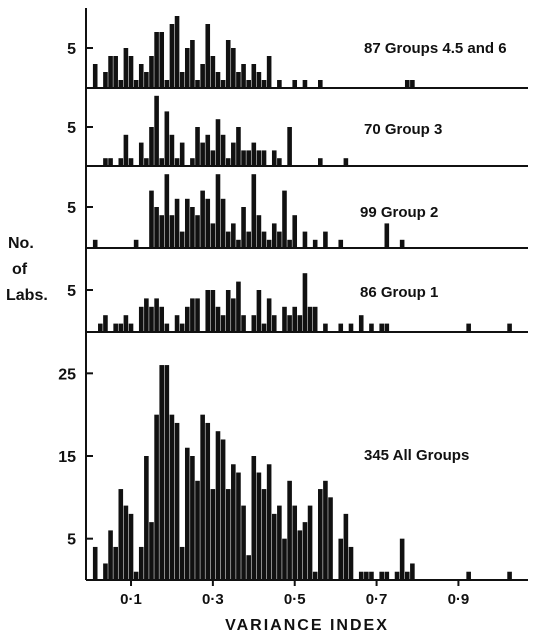  Describe the element at coordinates (297, 131) in the screenshot. I see `panel-2: 5 70 Group 3` at that location.